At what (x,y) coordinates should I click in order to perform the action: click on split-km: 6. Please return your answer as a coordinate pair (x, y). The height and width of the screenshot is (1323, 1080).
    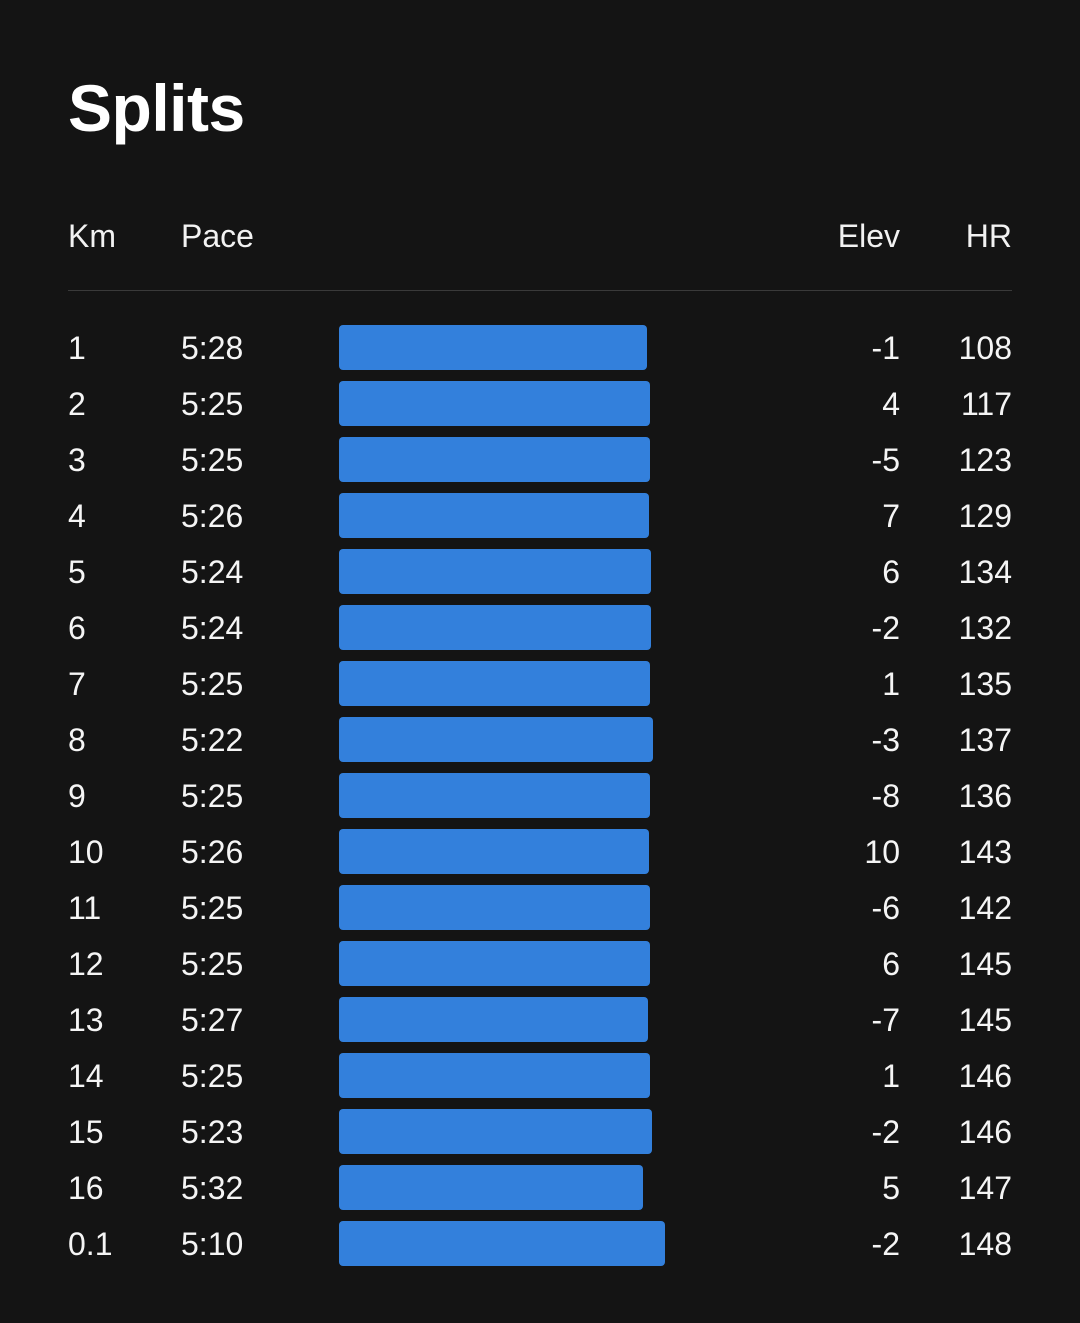
    Looking at the image, I should click on (77, 628).